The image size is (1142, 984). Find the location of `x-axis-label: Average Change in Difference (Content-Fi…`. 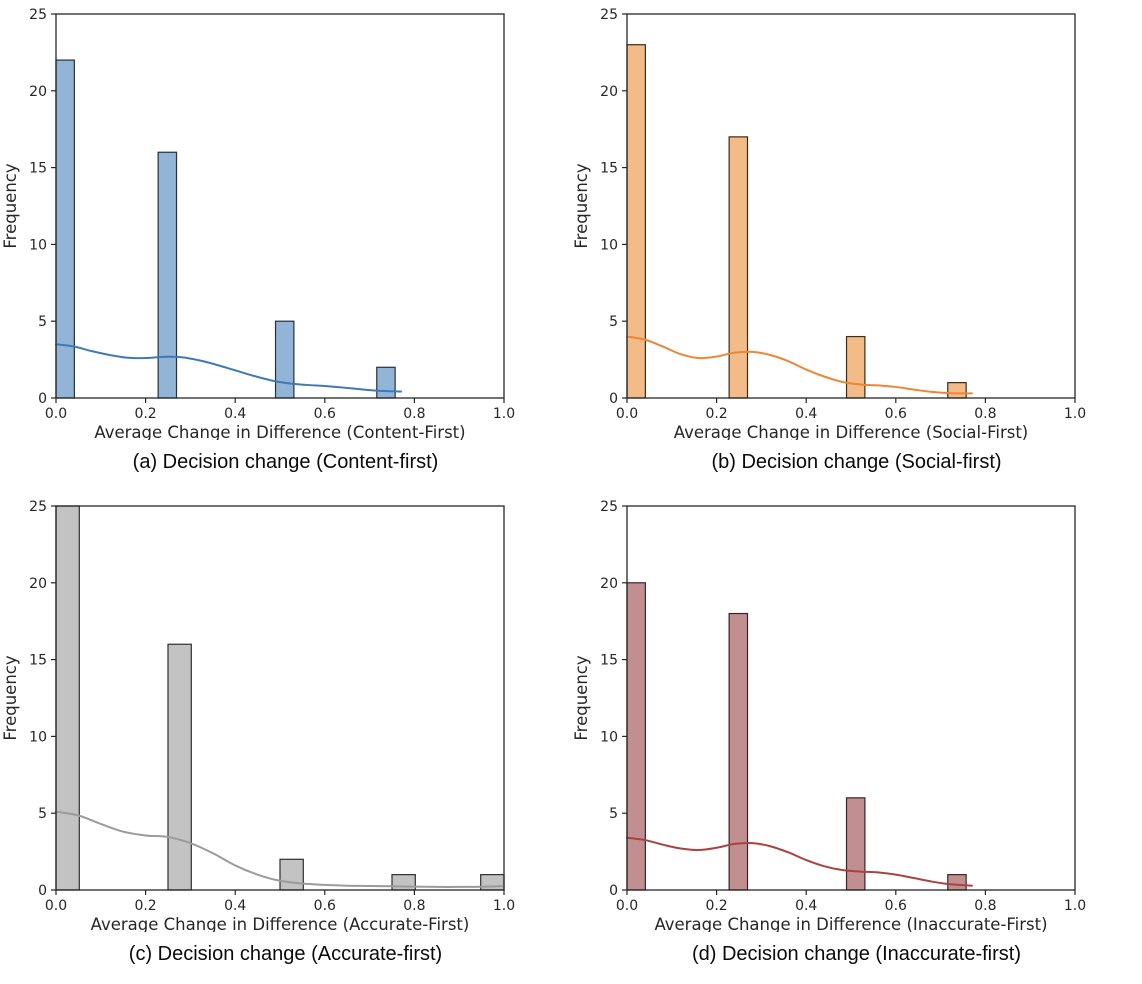

x-axis-label: Average Change in Difference (Content-Fi… is located at coordinates (279, 431).